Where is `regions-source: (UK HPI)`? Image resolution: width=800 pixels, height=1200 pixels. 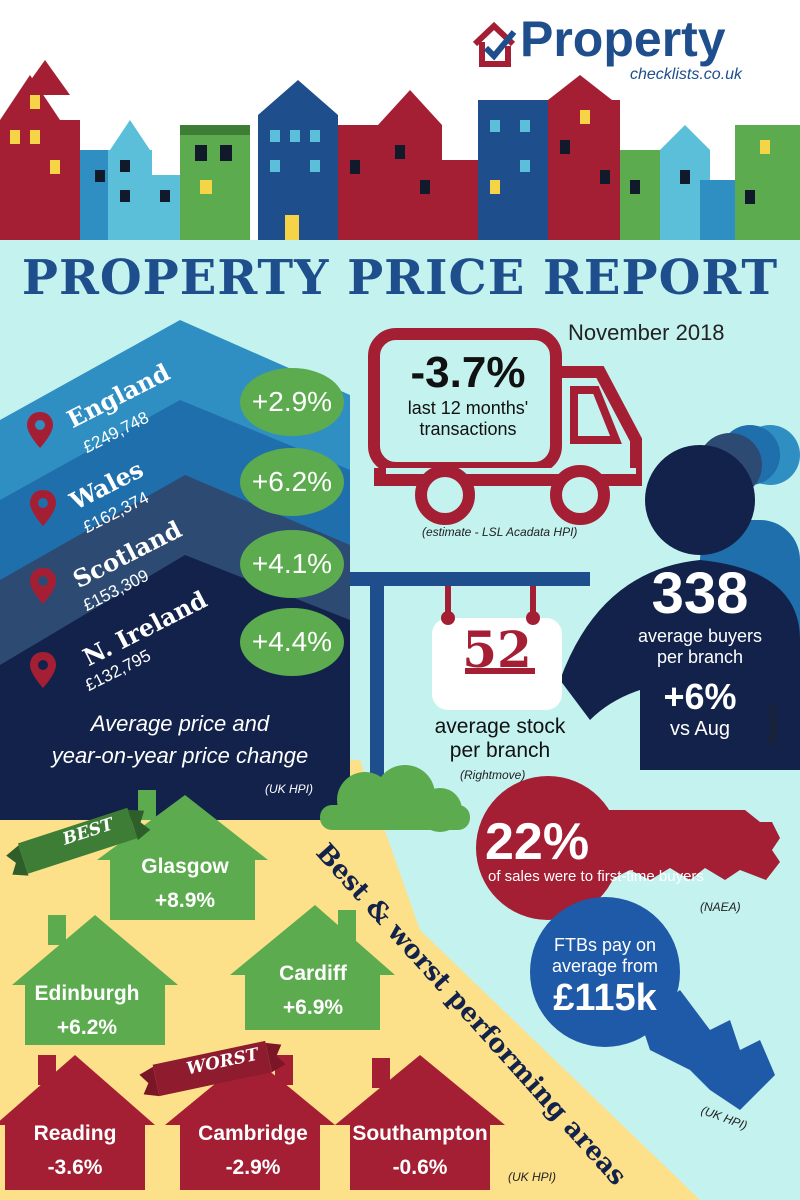
regions-source: (UK HPI) is located at coordinates (289, 789).